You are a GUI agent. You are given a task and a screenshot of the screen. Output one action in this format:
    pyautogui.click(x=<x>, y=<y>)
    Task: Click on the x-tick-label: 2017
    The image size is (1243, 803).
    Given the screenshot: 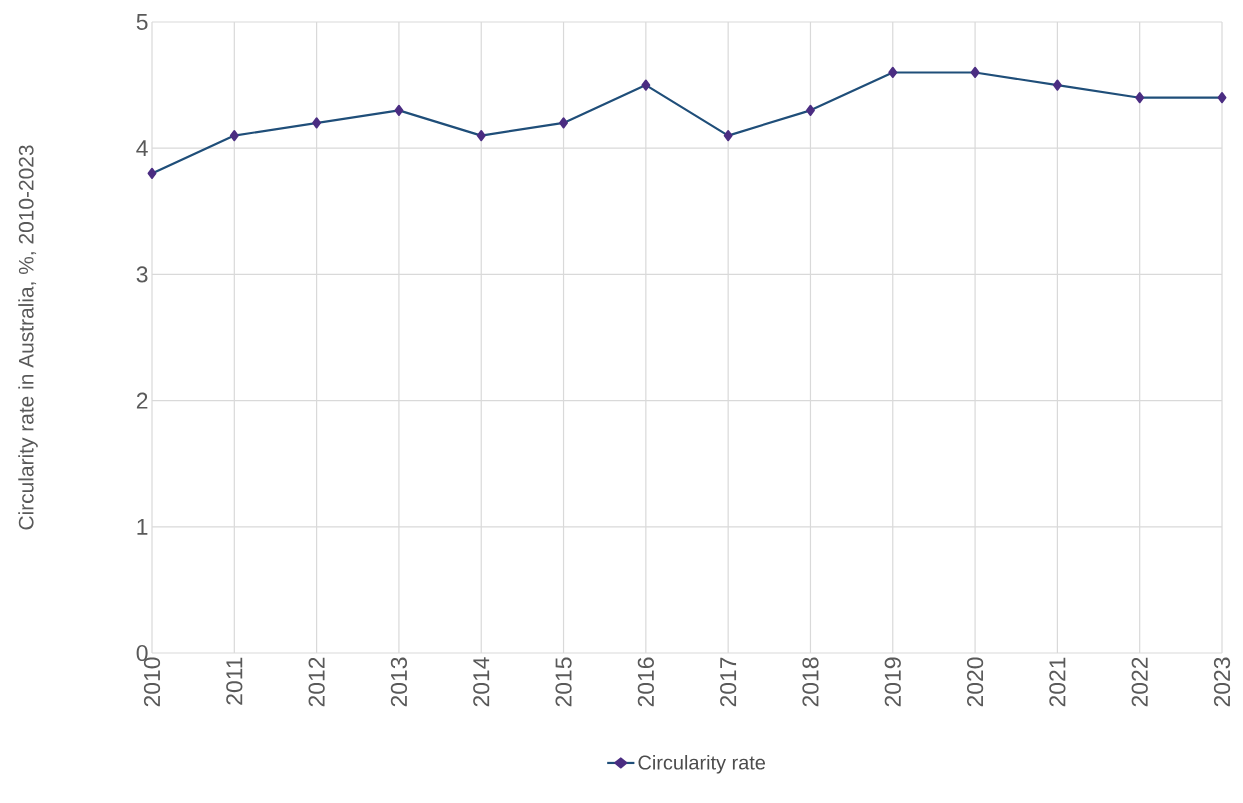 What is the action you would take?
    pyautogui.click(x=728, y=682)
    